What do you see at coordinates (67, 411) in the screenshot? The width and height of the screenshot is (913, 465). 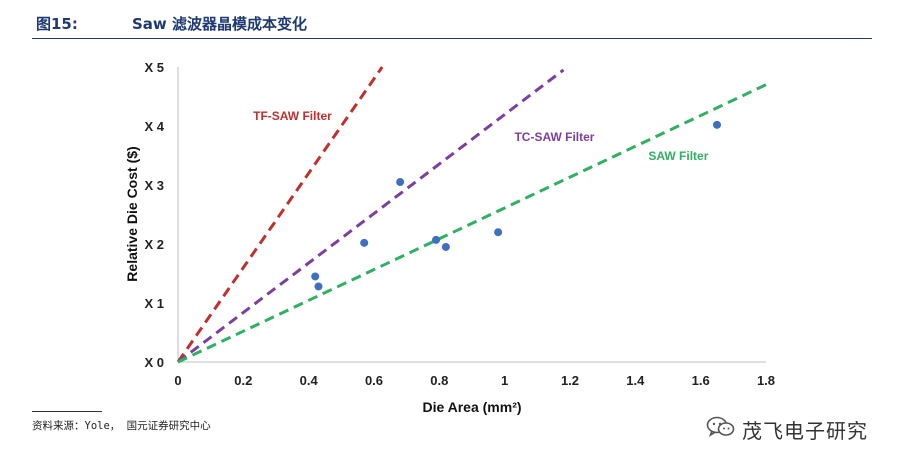 I see `source-rule` at bounding box center [67, 411].